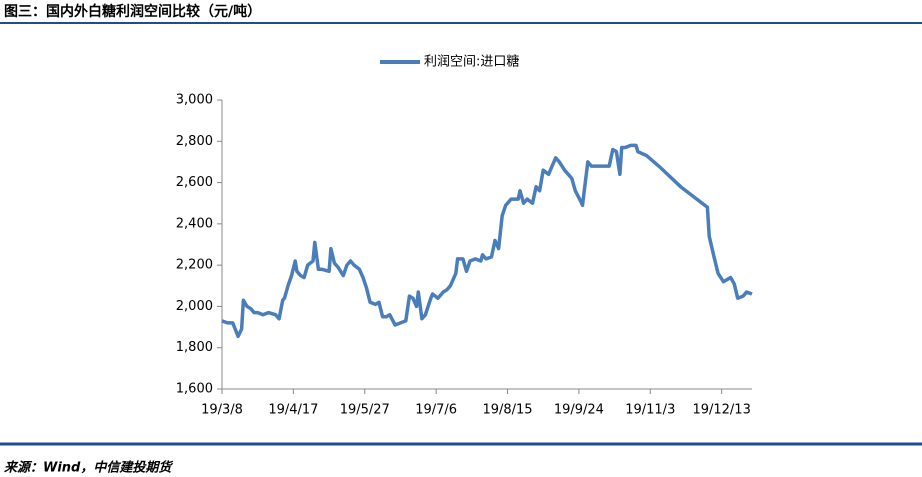 Image resolution: width=922 pixels, height=477 pixels. Describe the element at coordinates (194, 100) in the screenshot. I see `y-tick-label: 3,000` at that location.